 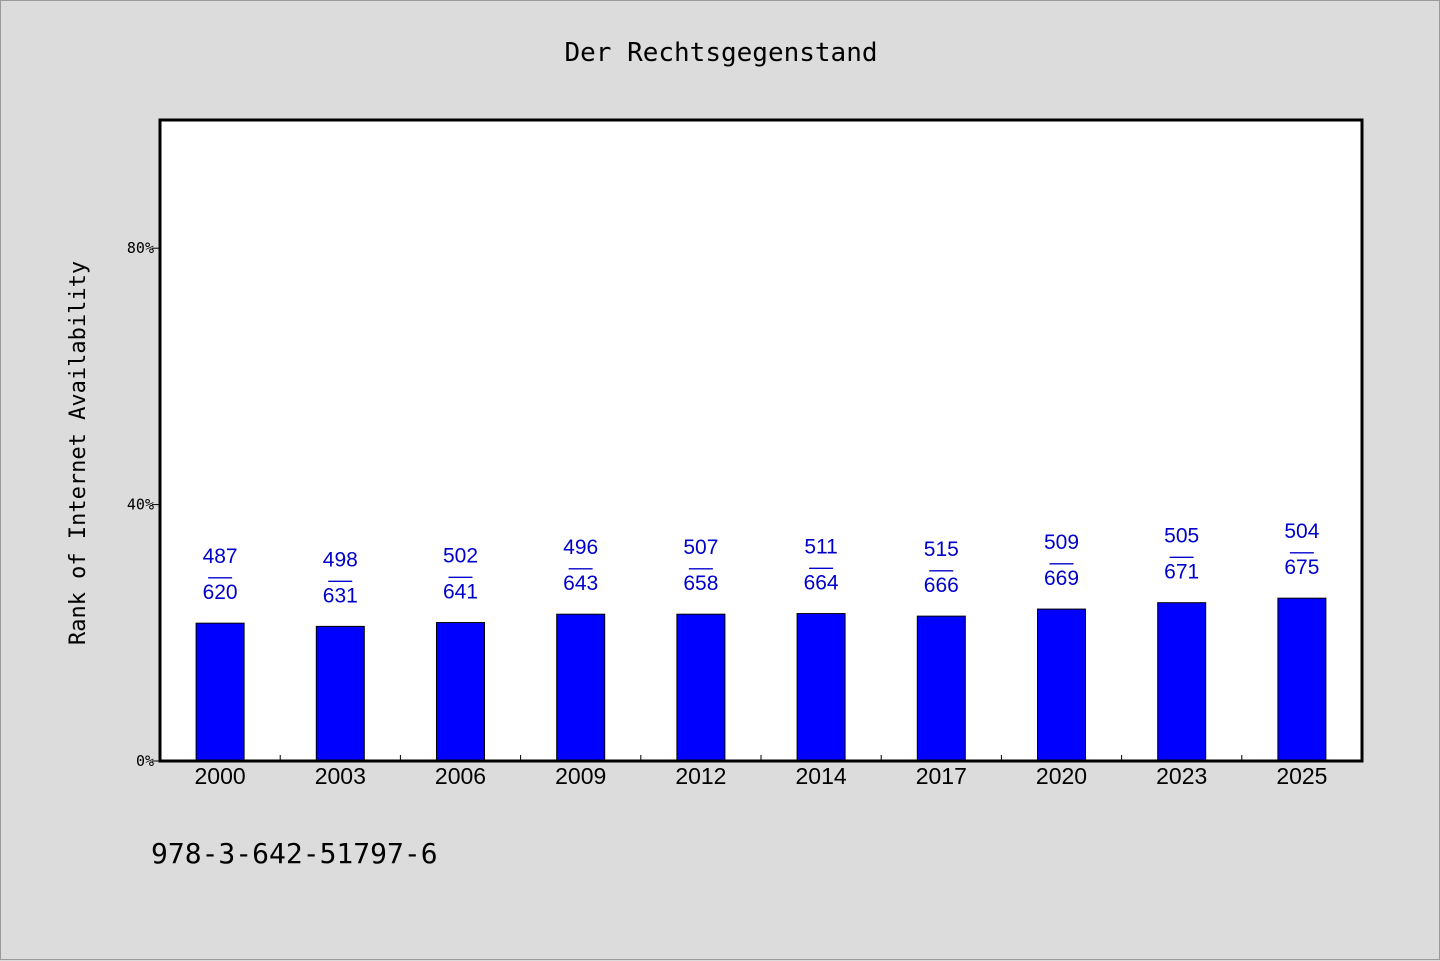 I want to click on data-label-bottom: 641, so click(x=460, y=592).